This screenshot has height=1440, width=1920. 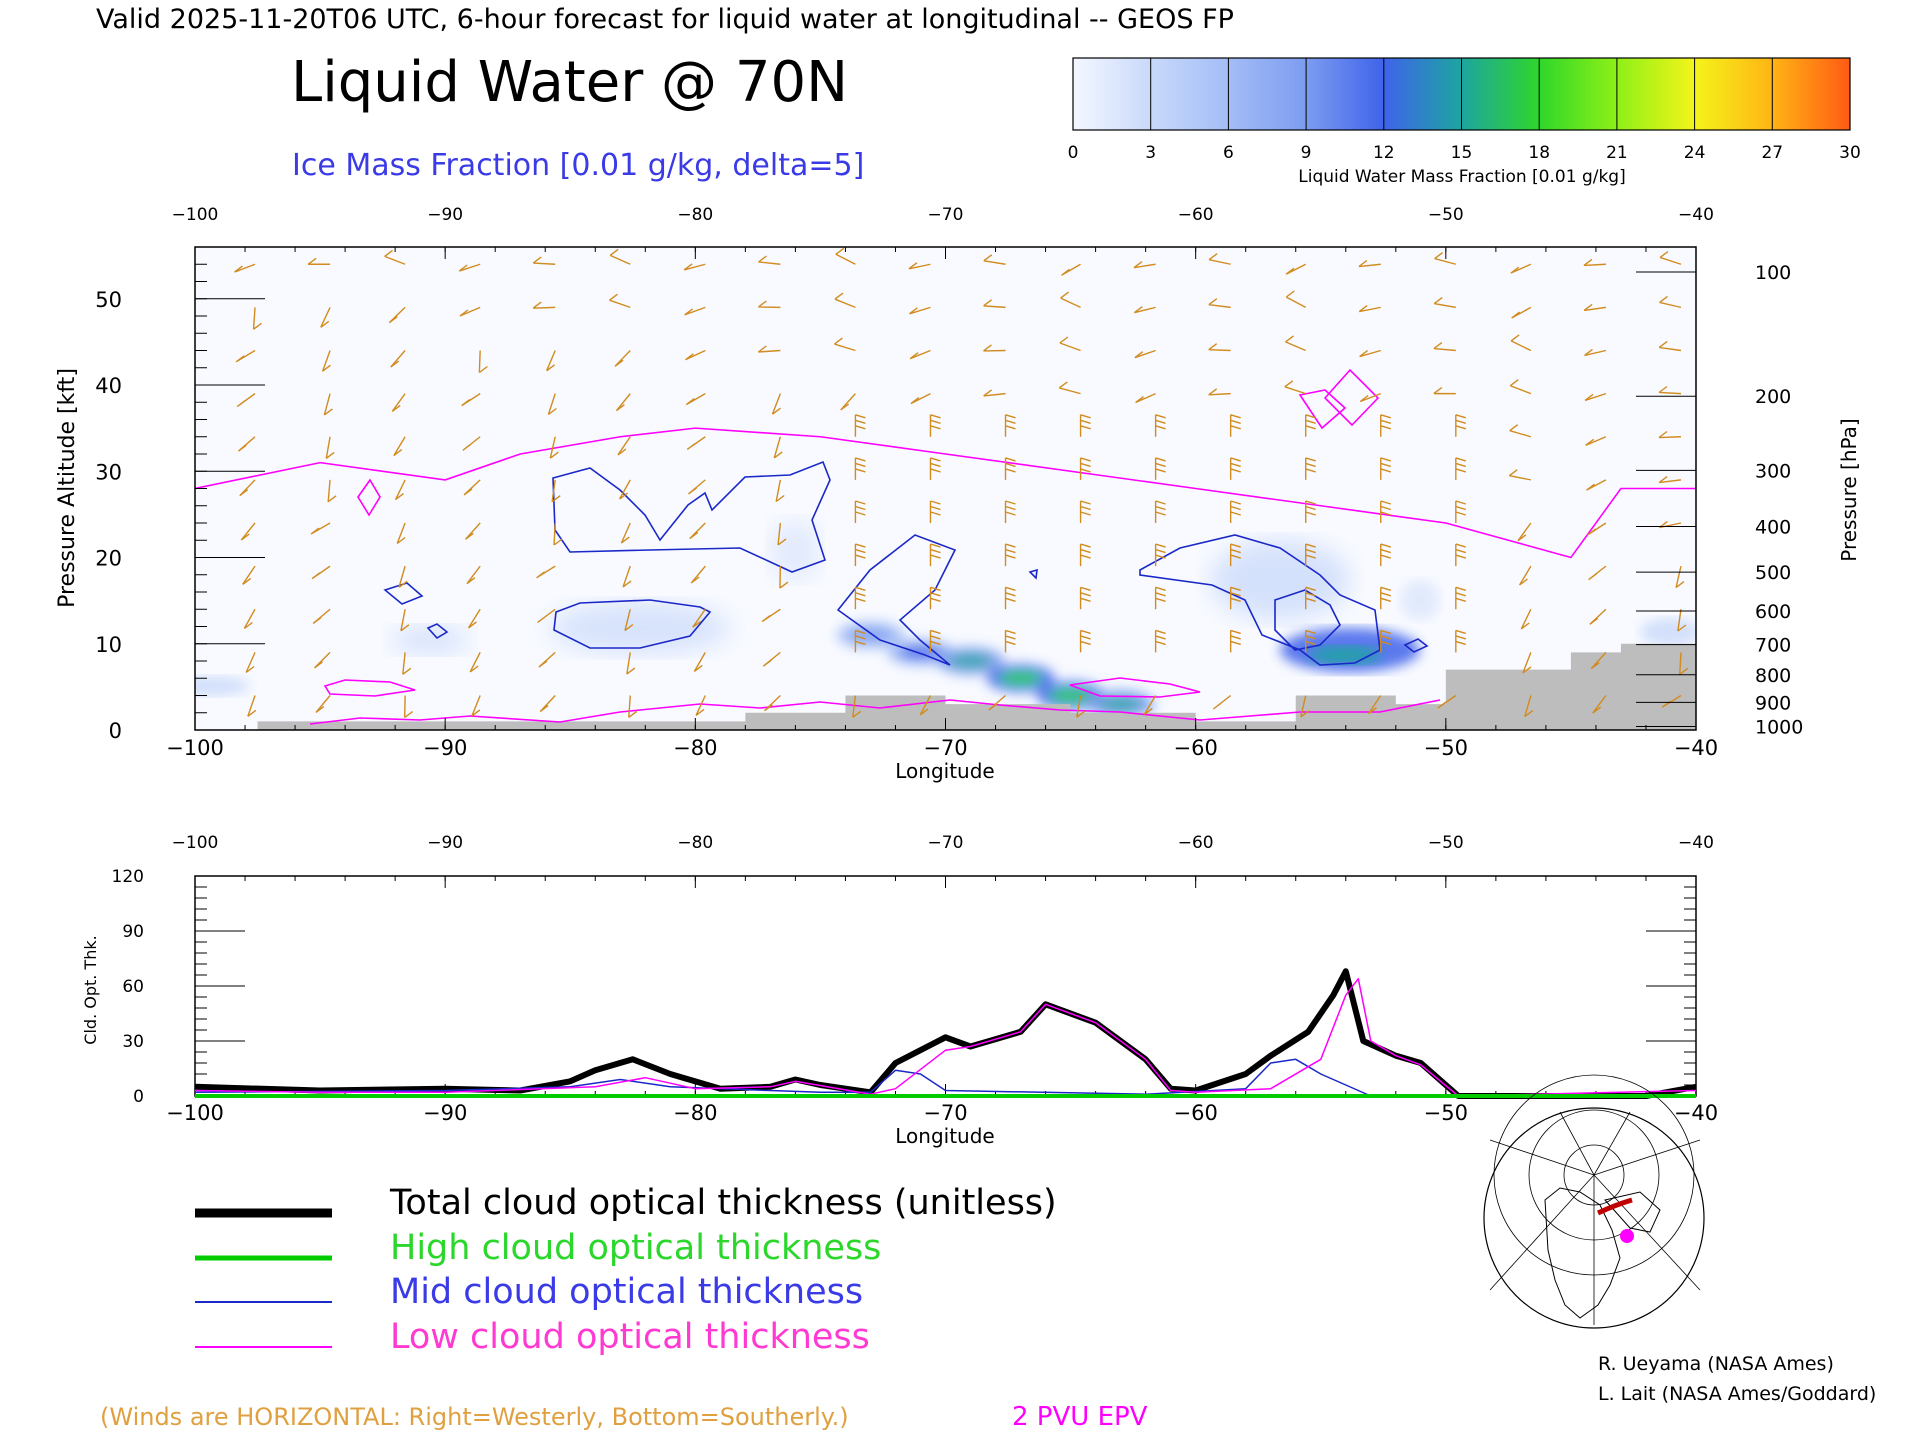 I want to click on colorbar-tick-label: 30, so click(x=1850, y=153).